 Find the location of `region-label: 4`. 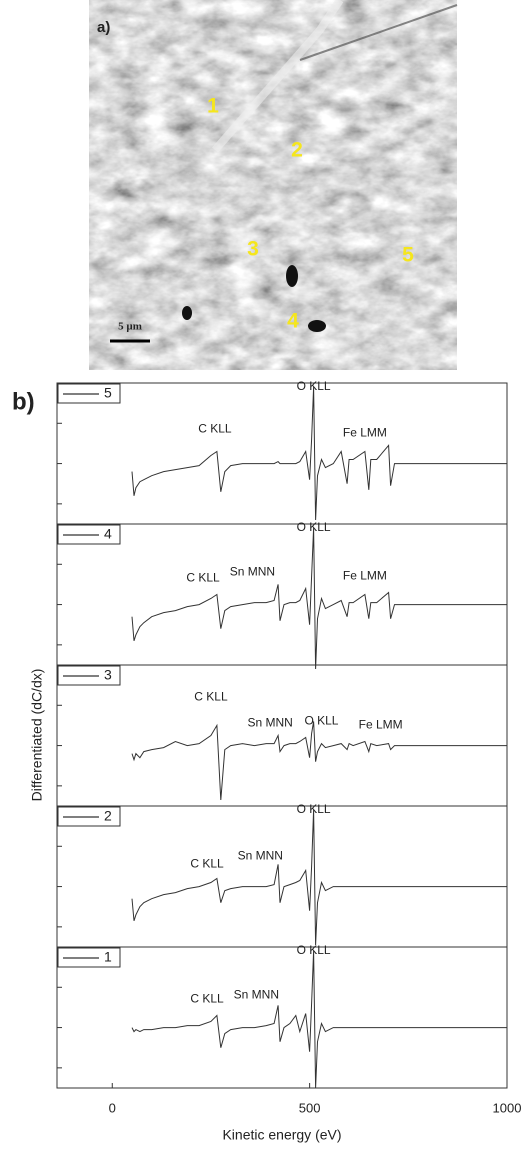

region-label: 4 is located at coordinates (293, 321).